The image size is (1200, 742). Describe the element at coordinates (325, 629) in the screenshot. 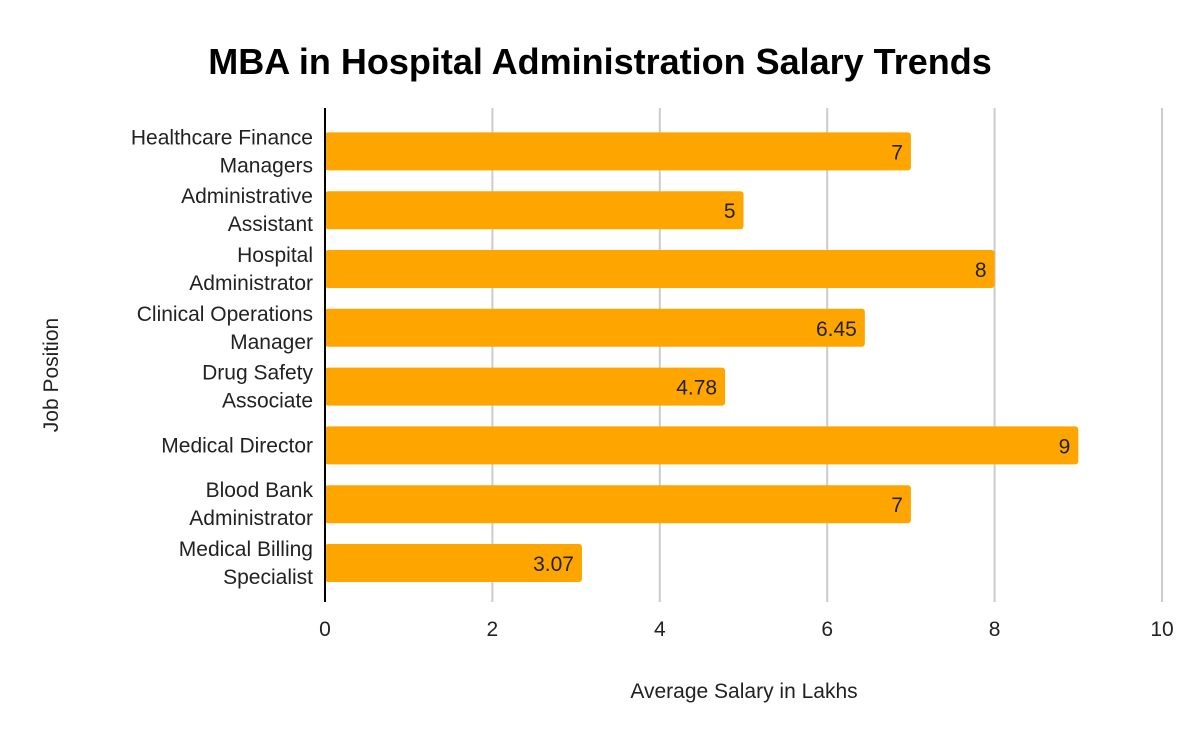

I see `x-tick-label-0: 0` at that location.